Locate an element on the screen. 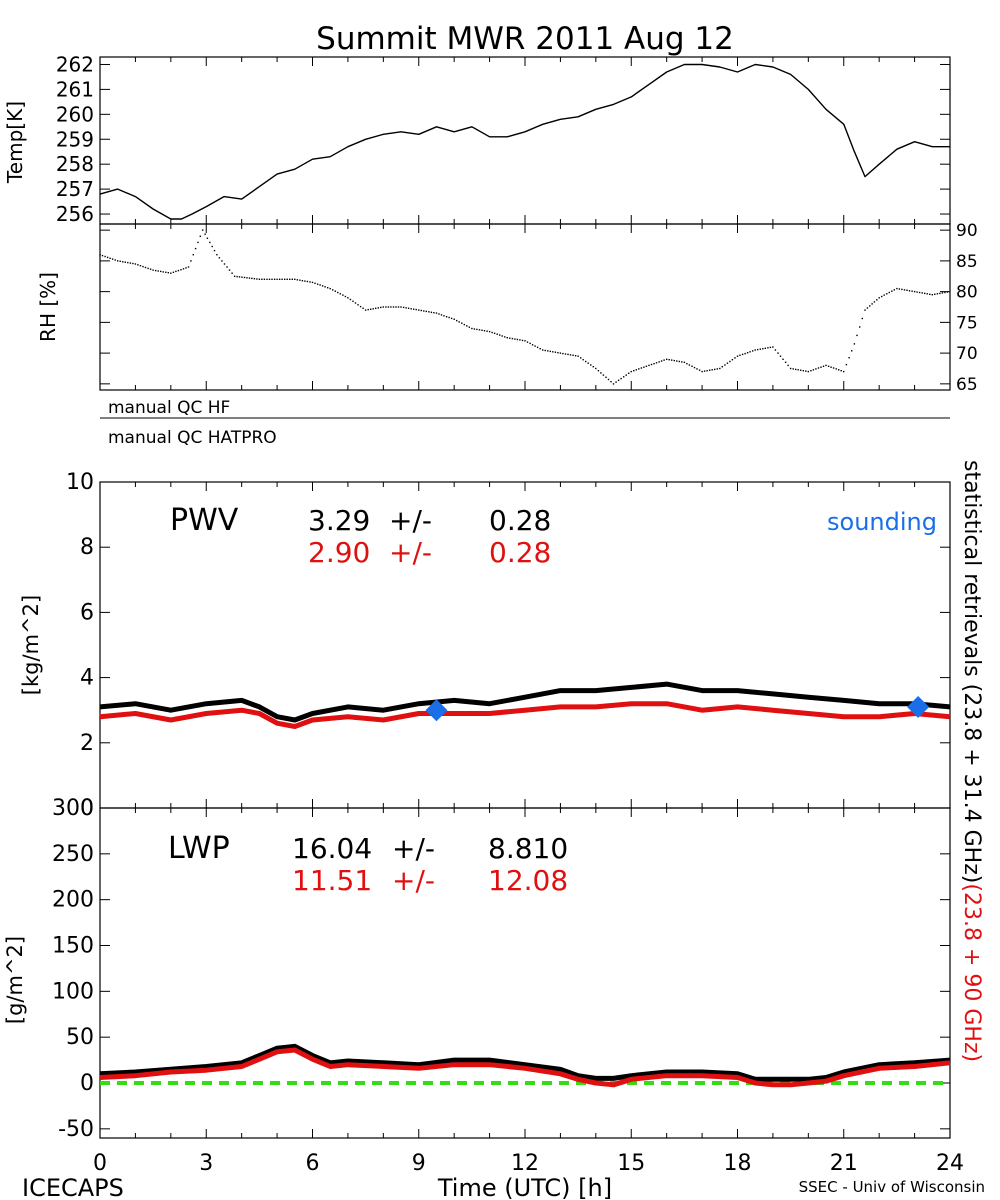  x-tick-label: 6 is located at coordinates (313, 1163).